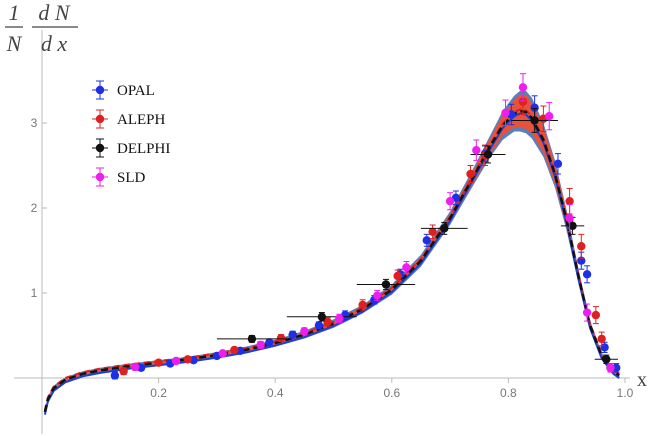  What do you see at coordinates (34, 293) in the screenshot?
I see `y-tick-label: 1` at bounding box center [34, 293].